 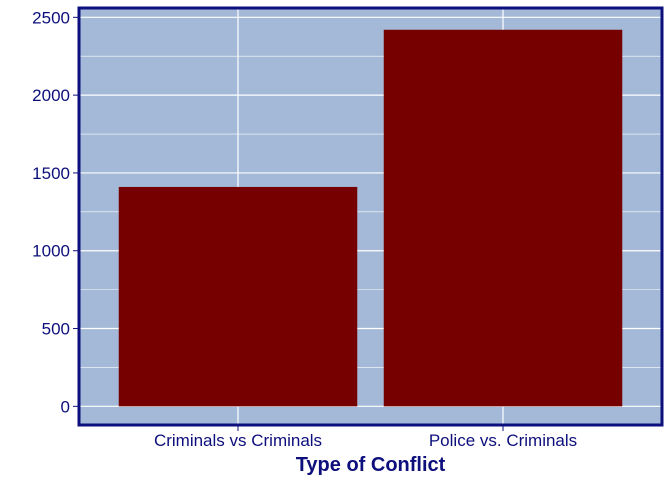 What do you see at coordinates (56, 329) in the screenshot?
I see `y-tick-label: 500` at bounding box center [56, 329].